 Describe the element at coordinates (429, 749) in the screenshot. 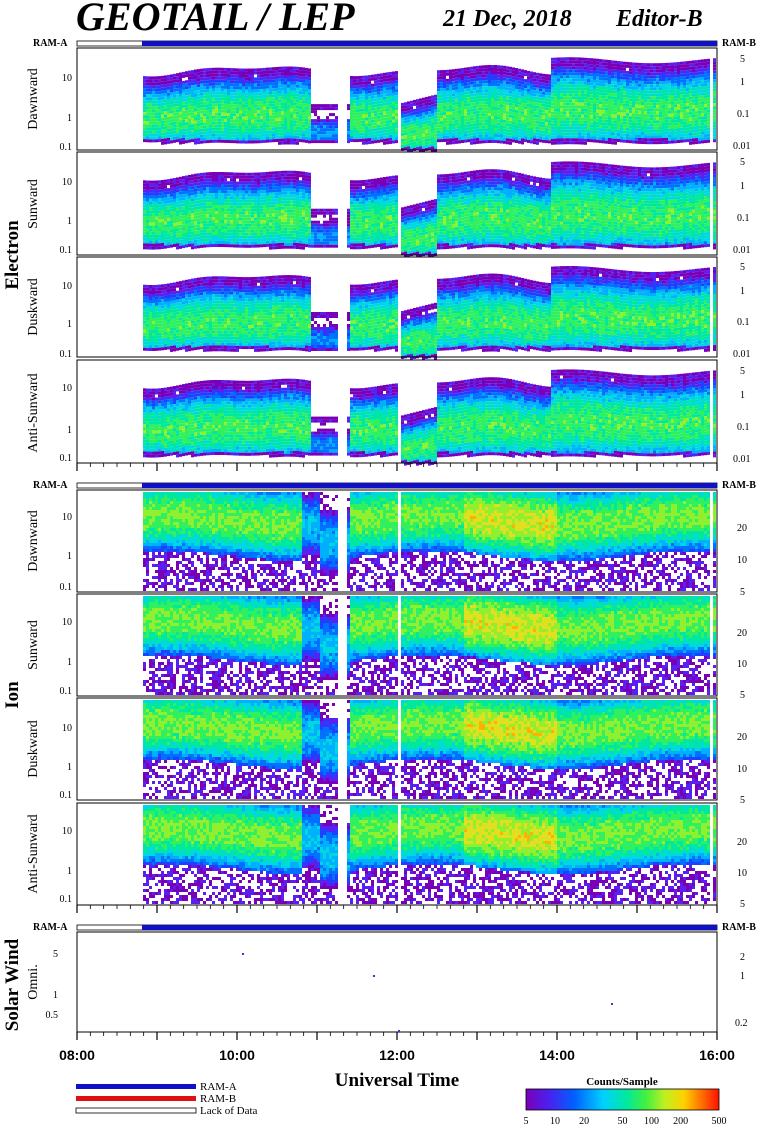

I see `spectrogram-cells` at that location.